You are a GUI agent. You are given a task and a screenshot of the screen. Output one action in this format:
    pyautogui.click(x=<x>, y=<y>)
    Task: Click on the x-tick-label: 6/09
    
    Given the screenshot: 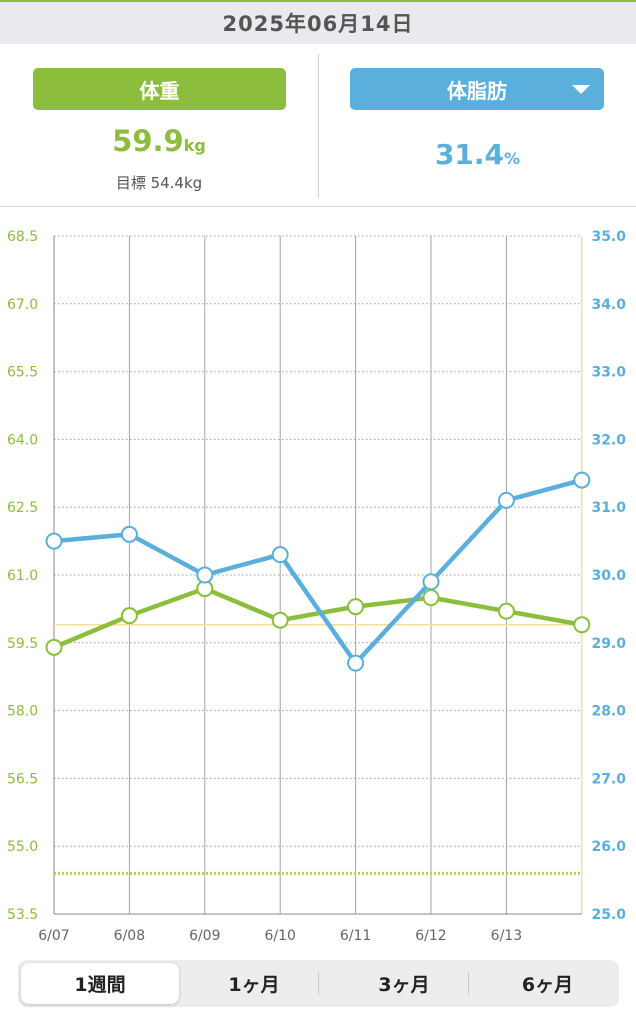 What is the action you would take?
    pyautogui.click(x=204, y=936)
    